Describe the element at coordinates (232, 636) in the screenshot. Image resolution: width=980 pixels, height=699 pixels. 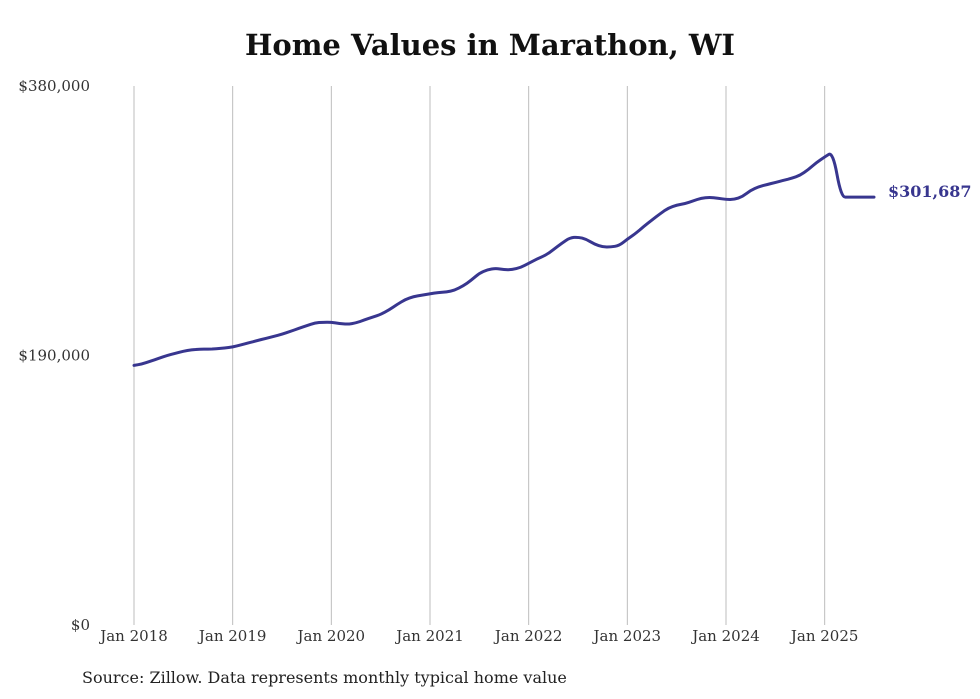
I see `x-tick-label: Jan 2019` at that location.